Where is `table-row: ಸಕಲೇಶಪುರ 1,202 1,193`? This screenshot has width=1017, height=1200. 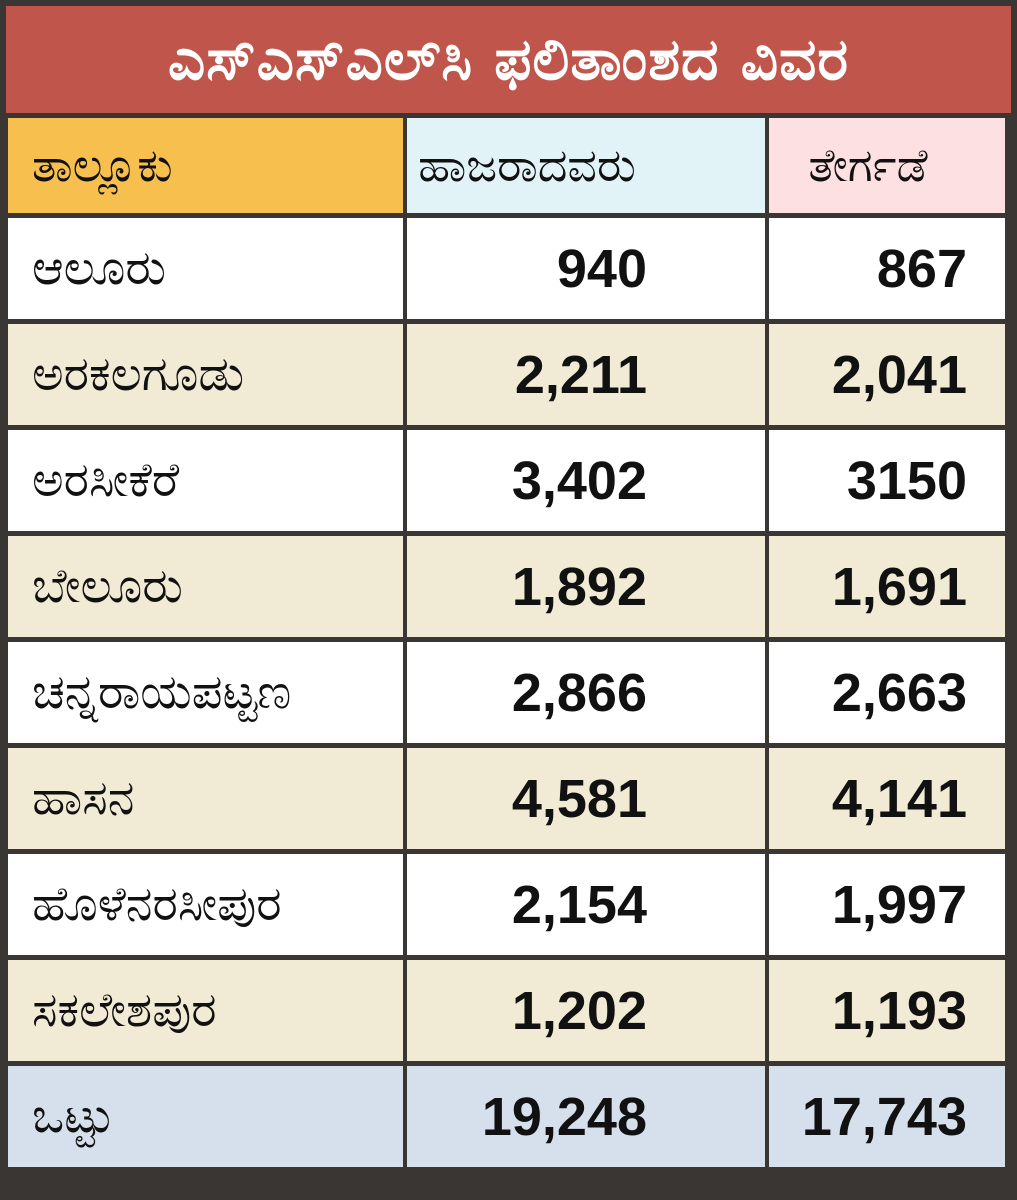 table-row: ಸಕಲೇಶಪುರ 1,202 1,193 is located at coordinates (506, 1010).